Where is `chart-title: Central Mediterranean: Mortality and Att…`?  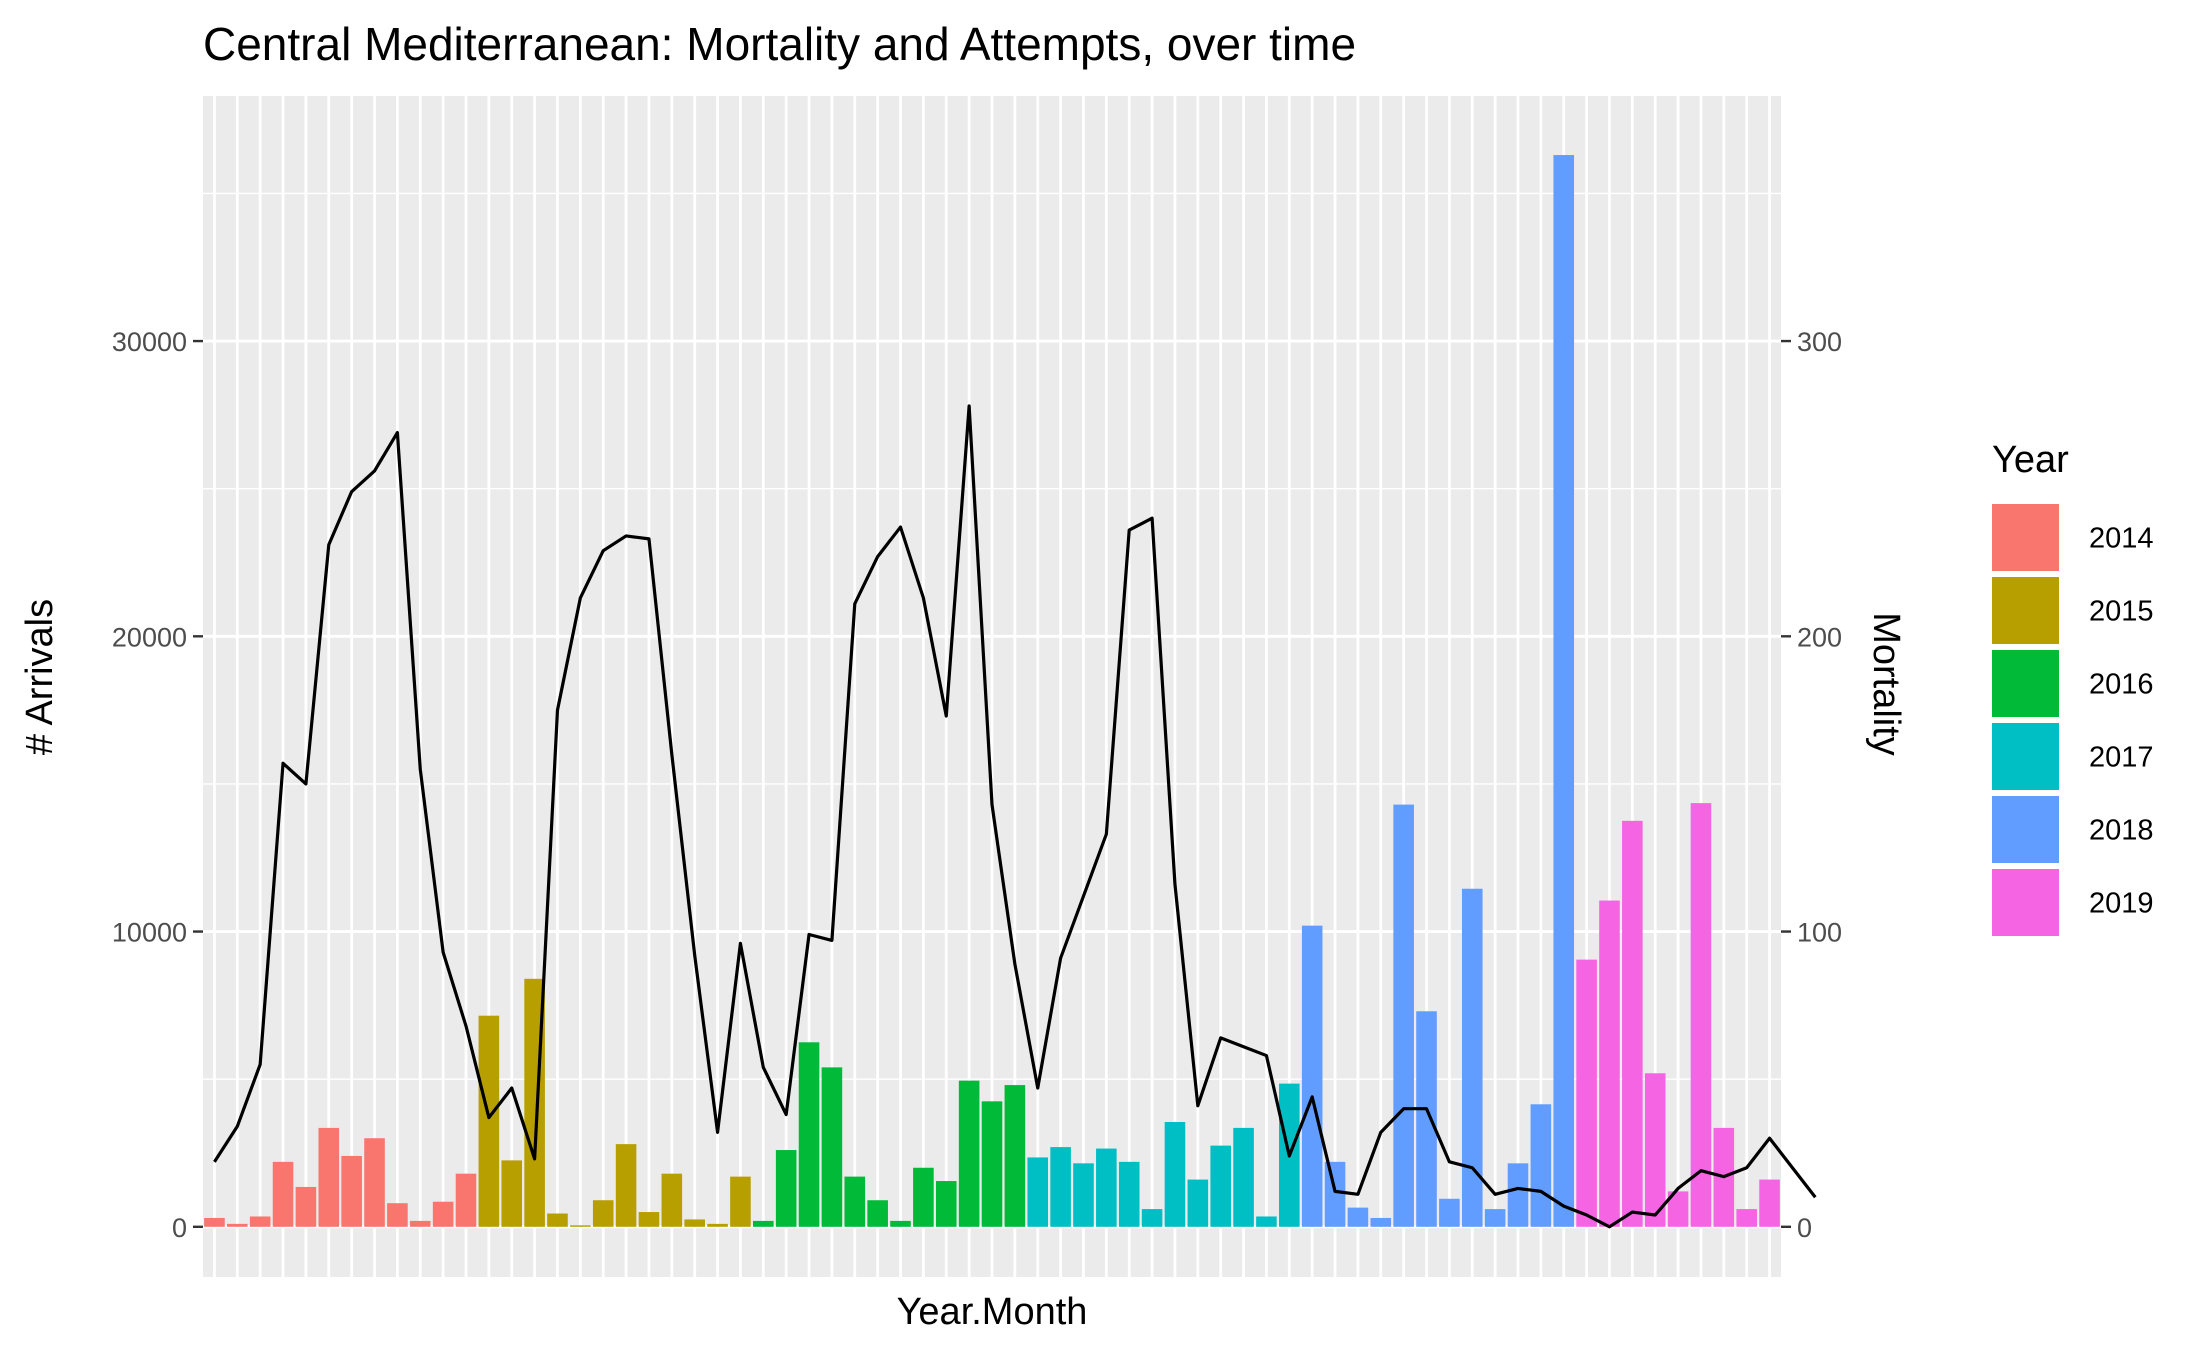
chart-title: Central Mediterranean: Mortality and Att… is located at coordinates (779, 44).